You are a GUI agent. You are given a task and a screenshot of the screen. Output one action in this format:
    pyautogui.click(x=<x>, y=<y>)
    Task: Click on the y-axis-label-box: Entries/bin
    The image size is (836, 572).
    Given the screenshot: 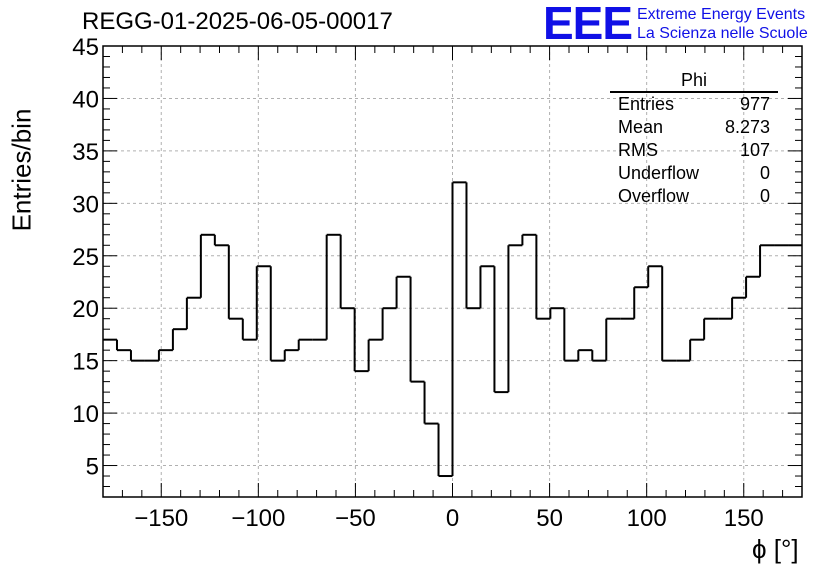 What is the action you would take?
    pyautogui.click(x=22, y=170)
    